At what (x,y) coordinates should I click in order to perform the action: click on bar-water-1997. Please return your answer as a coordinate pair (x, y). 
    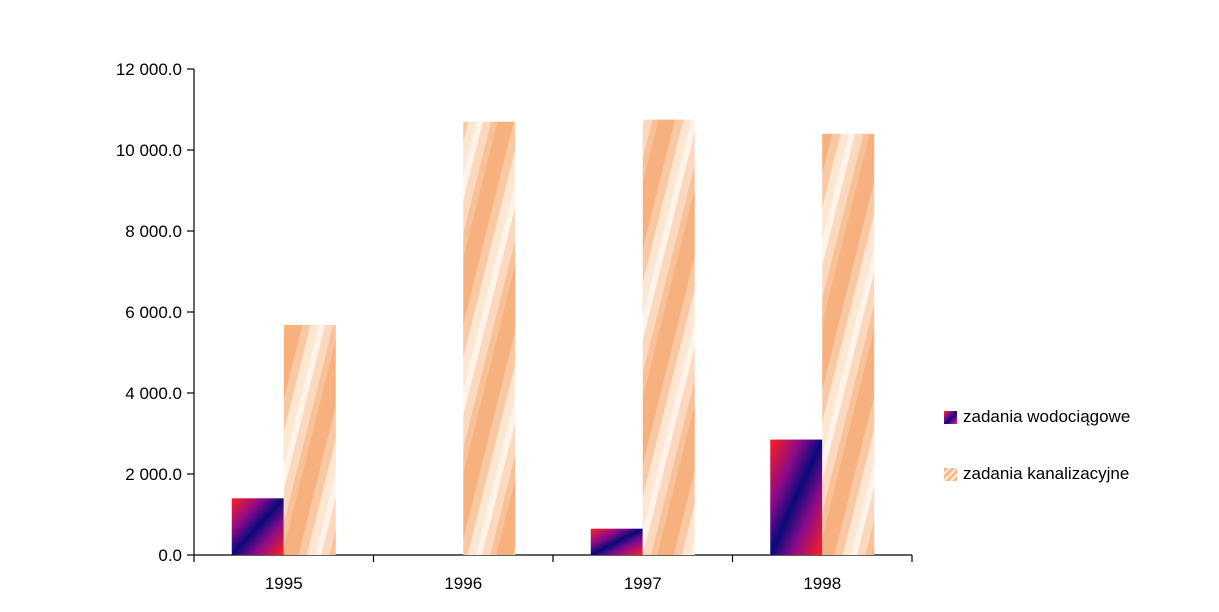
    Looking at the image, I should click on (616, 541).